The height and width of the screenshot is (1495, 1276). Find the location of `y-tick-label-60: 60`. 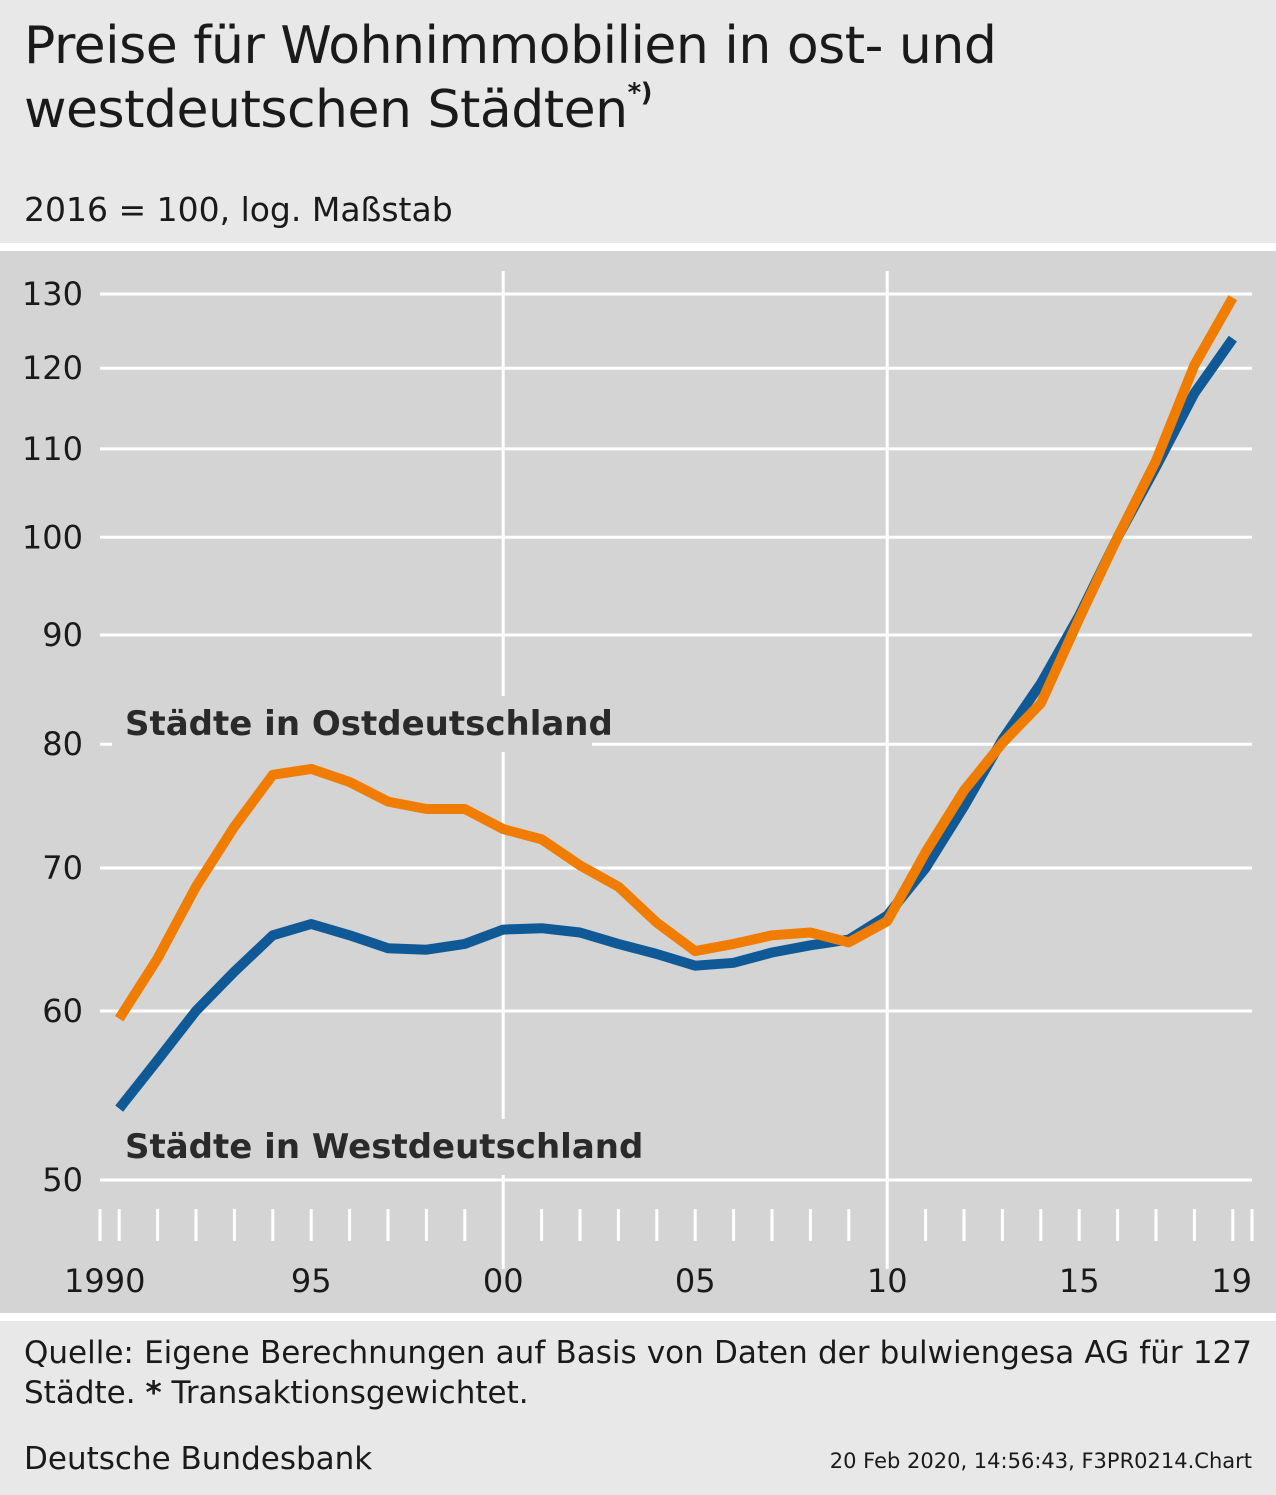

y-tick-label-60: 60 is located at coordinates (62, 1011).